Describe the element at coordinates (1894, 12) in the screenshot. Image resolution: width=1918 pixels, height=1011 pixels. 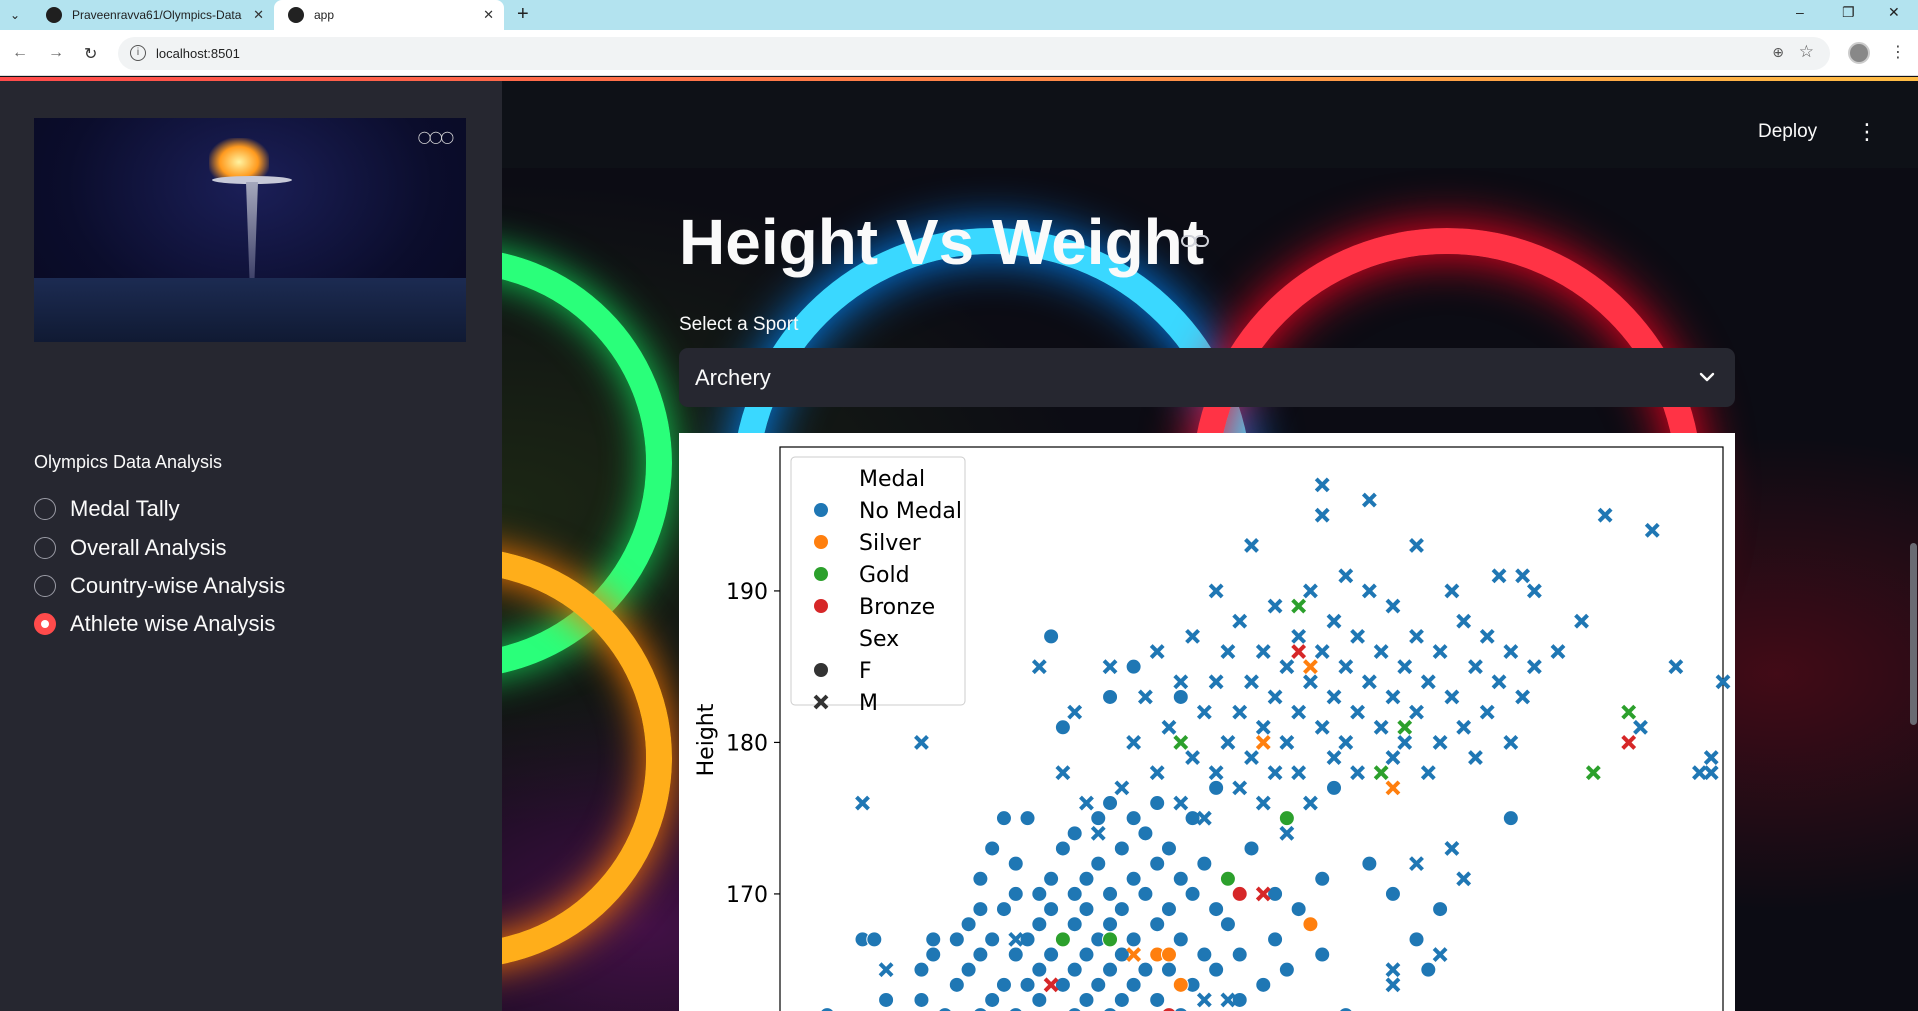
I see `close-window-icon: ✕` at that location.